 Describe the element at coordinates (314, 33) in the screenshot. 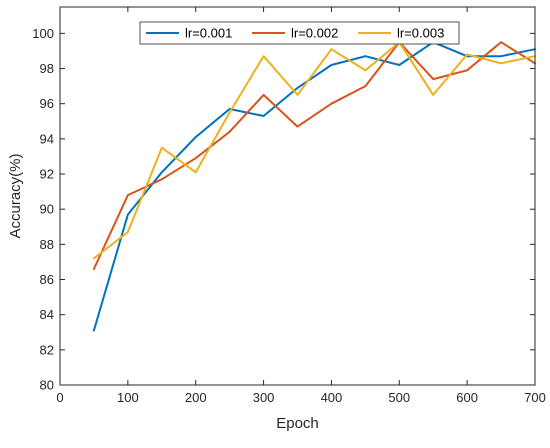

I see `legend-label-lr-0.002: lr=0.002` at that location.